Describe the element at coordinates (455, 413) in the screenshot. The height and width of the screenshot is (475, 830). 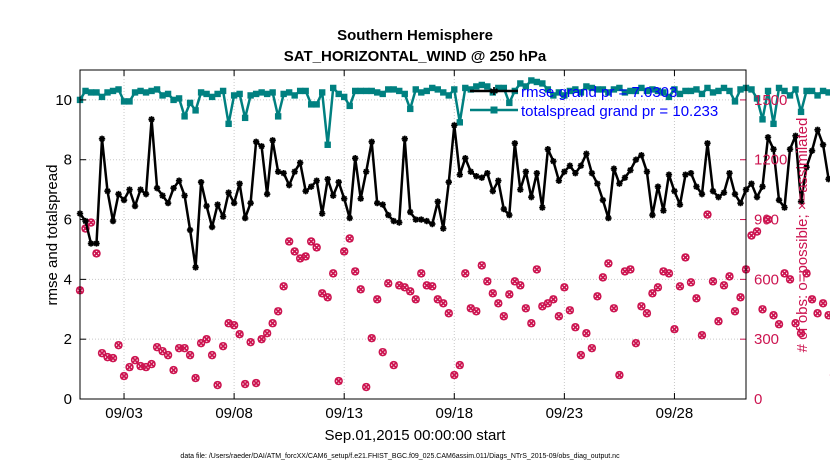
I see `x-tick-label: 09/18` at that location.